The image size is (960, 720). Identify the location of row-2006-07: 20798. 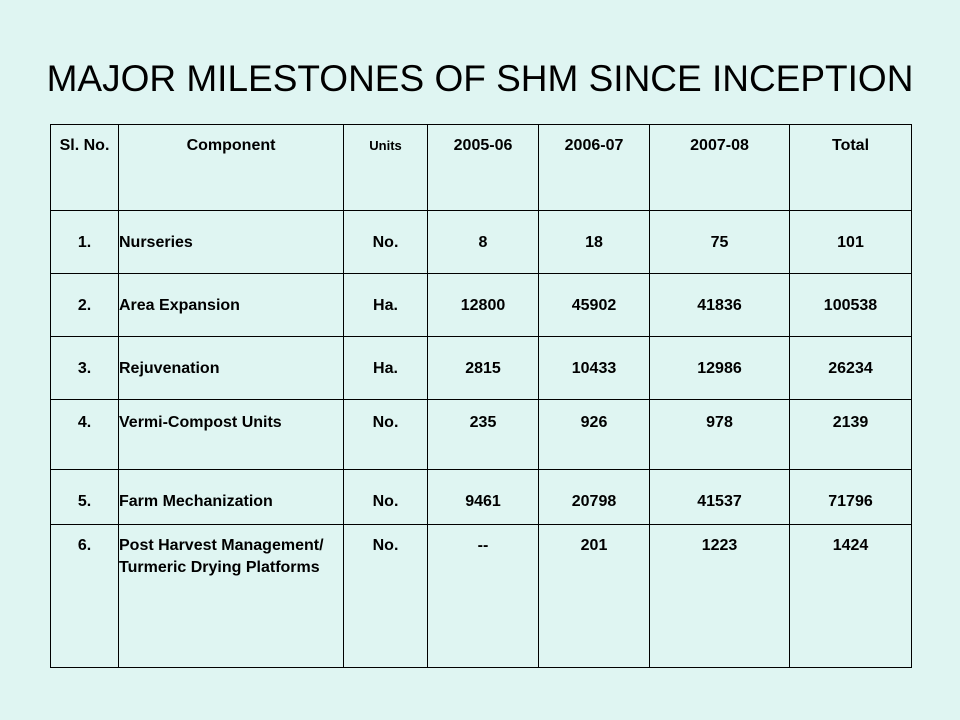
(594, 497).